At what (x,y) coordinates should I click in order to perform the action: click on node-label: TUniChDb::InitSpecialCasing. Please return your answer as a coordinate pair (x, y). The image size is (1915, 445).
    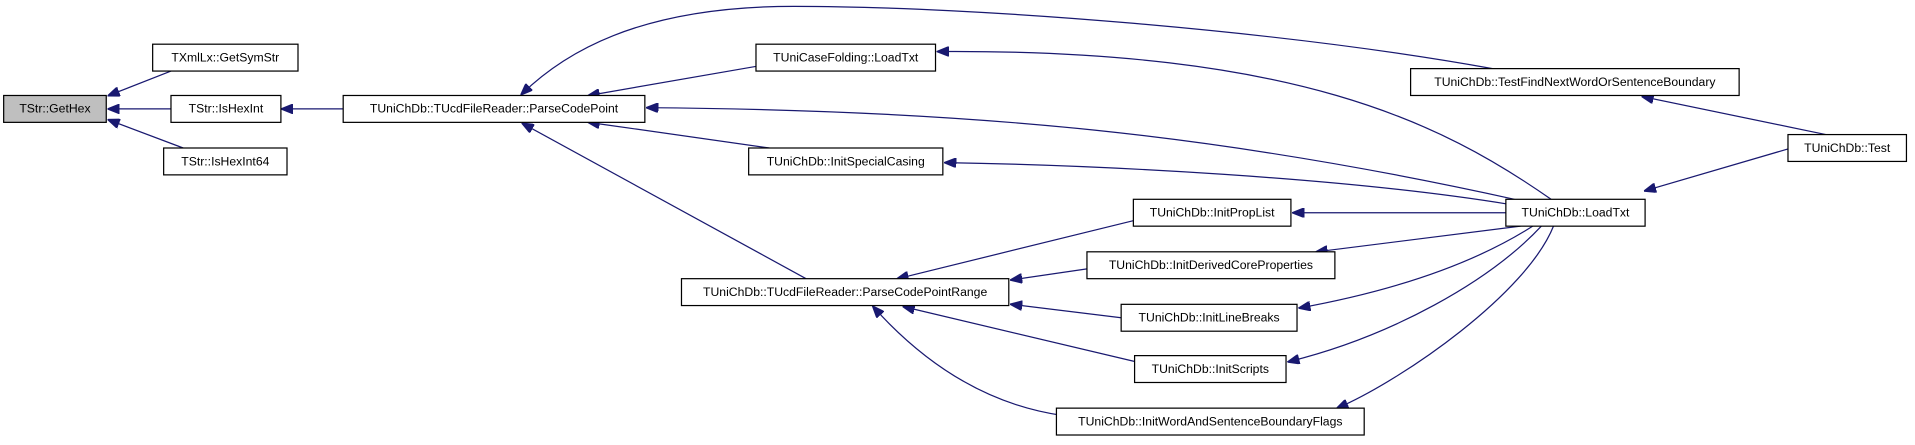
    Looking at the image, I should click on (846, 161).